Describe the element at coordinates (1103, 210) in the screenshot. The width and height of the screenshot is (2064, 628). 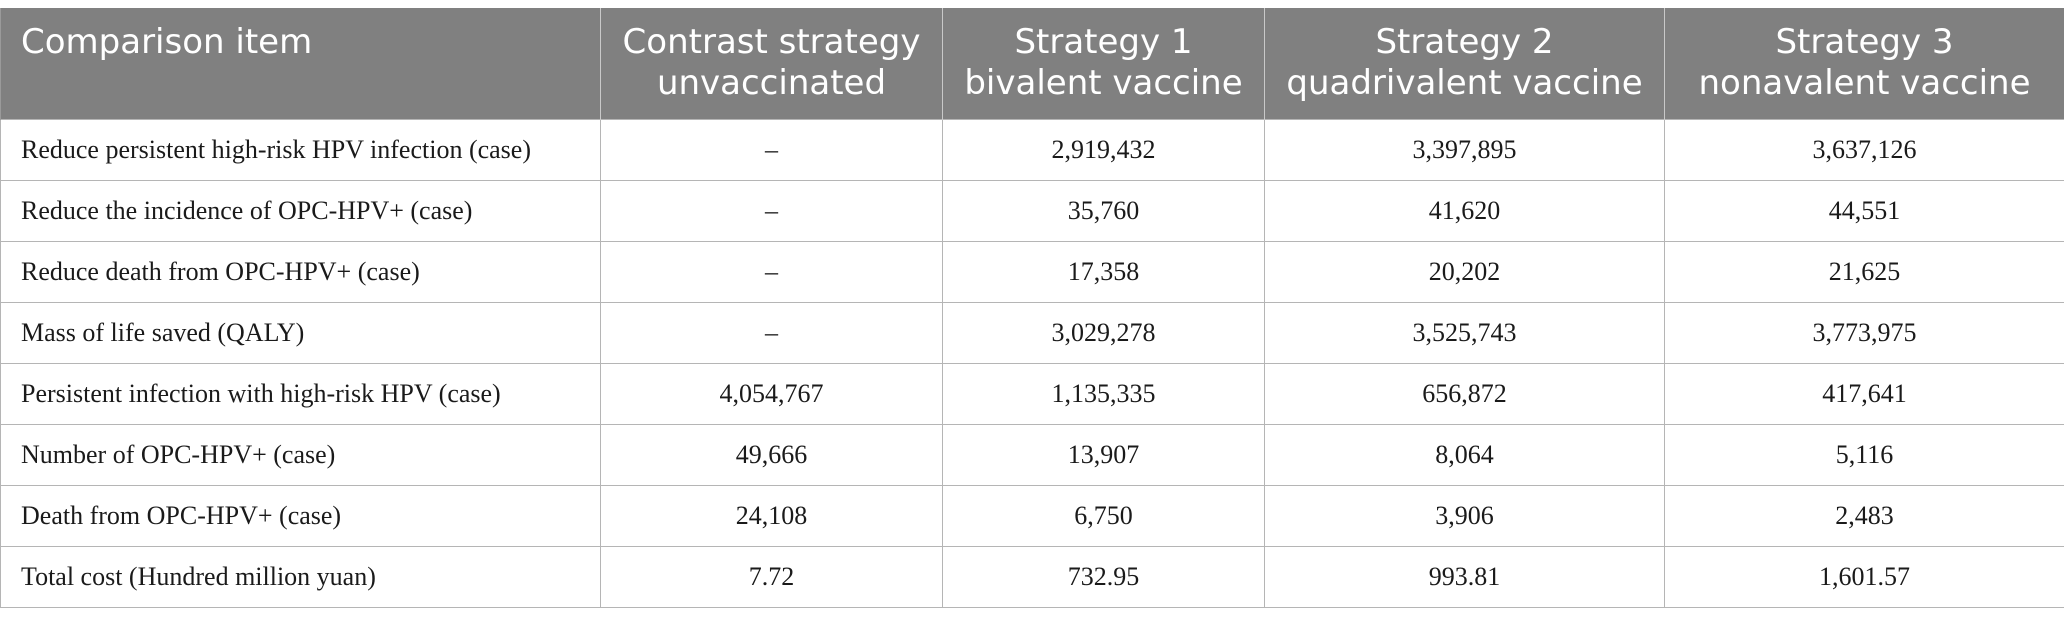
I see `cell-strategy-1: 35,760` at that location.